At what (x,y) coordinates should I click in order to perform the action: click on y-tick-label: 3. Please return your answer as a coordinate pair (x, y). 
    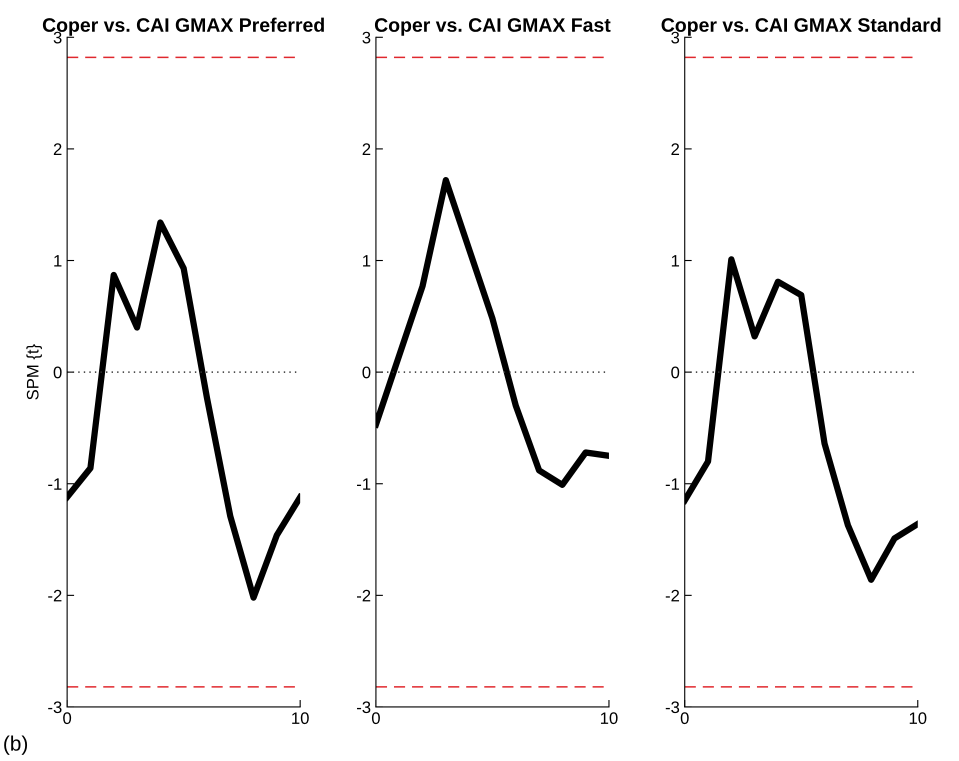
    Looking at the image, I should click on (366, 38).